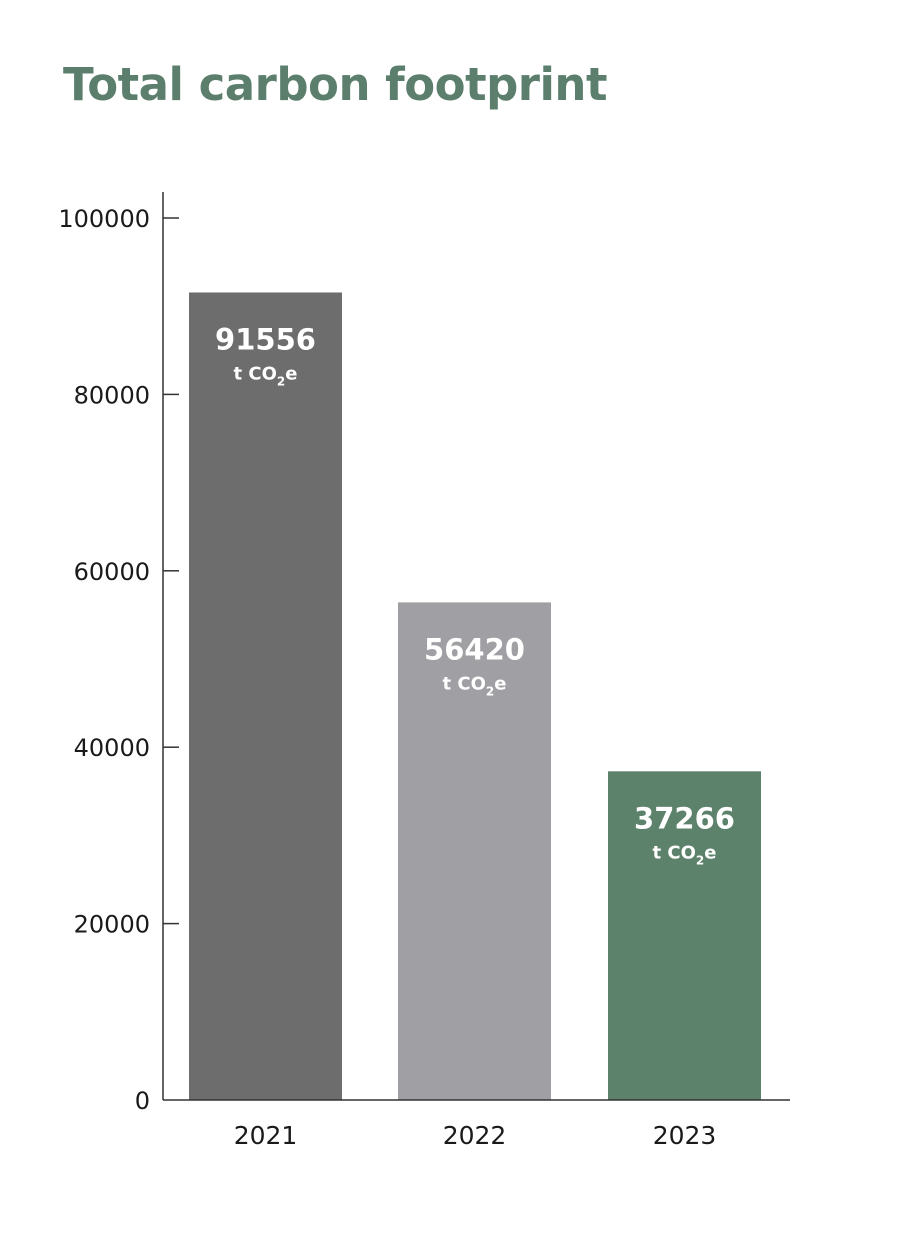 The image size is (898, 1240). Describe the element at coordinates (112, 572) in the screenshot. I see `y-tick-label-60000: 60000` at that location.